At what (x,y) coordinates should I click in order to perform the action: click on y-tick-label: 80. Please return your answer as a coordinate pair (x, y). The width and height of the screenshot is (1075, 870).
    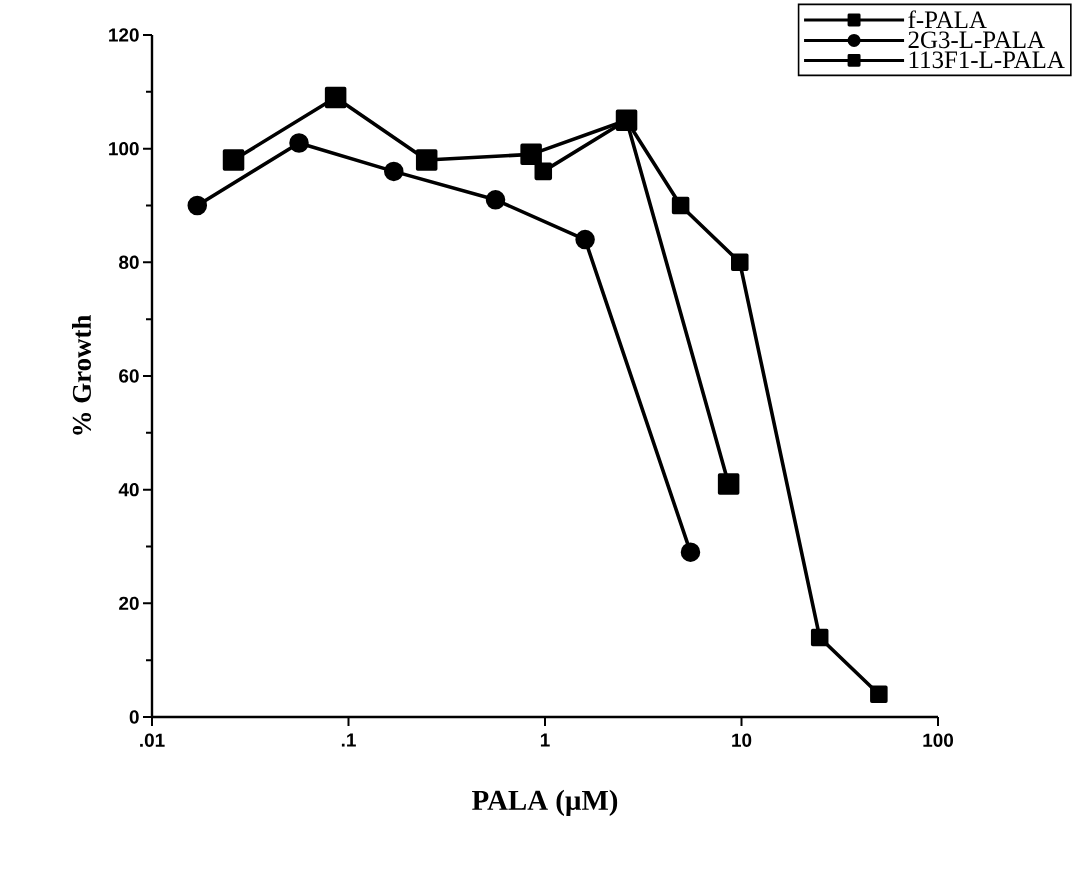
    Looking at the image, I should click on (129, 262).